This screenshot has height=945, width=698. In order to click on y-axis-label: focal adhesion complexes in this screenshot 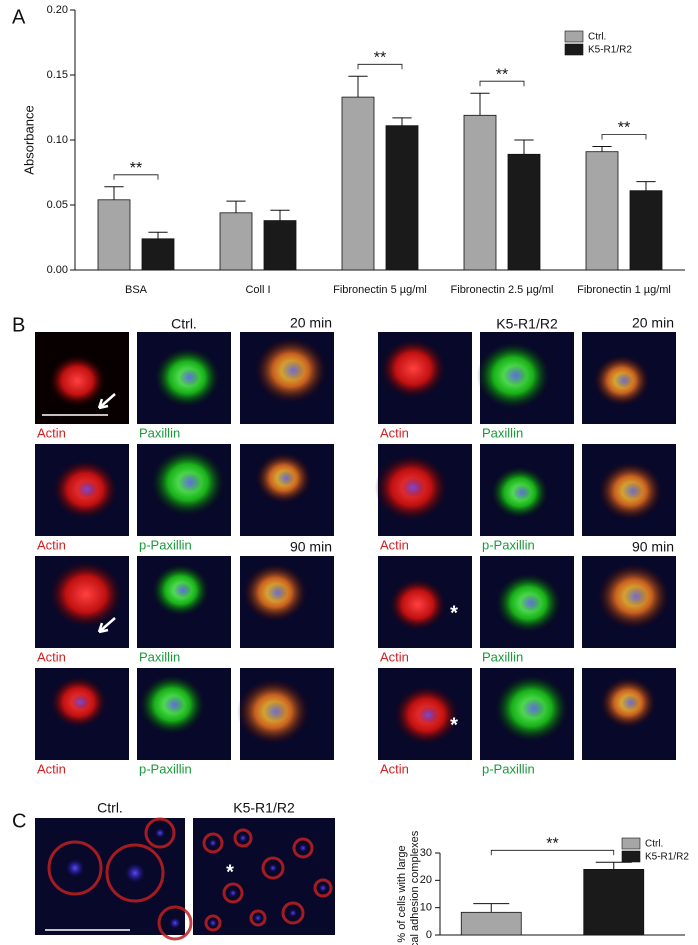, I will do `click(415, 887)`.